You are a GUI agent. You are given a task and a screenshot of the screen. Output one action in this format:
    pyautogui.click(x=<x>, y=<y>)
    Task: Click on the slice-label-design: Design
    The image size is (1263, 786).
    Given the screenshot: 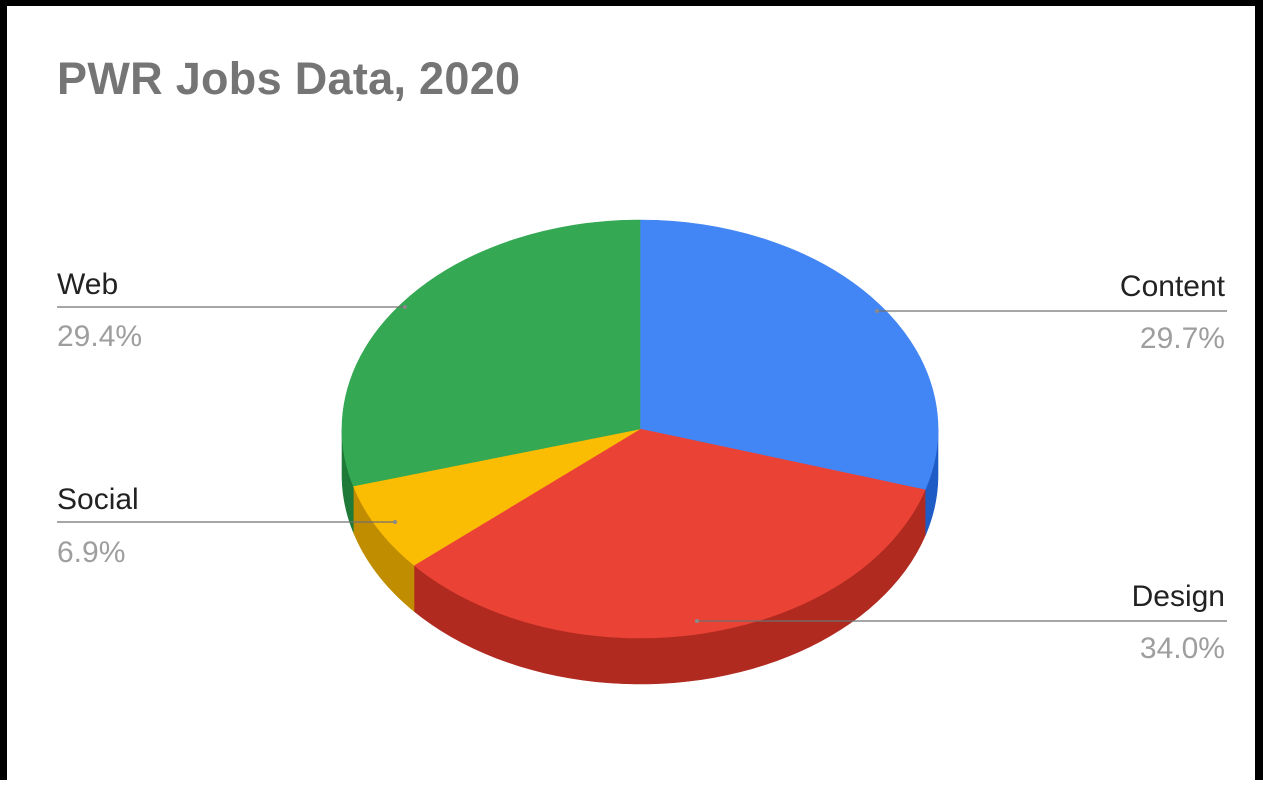 What is the action you would take?
    pyautogui.click(x=1178, y=596)
    